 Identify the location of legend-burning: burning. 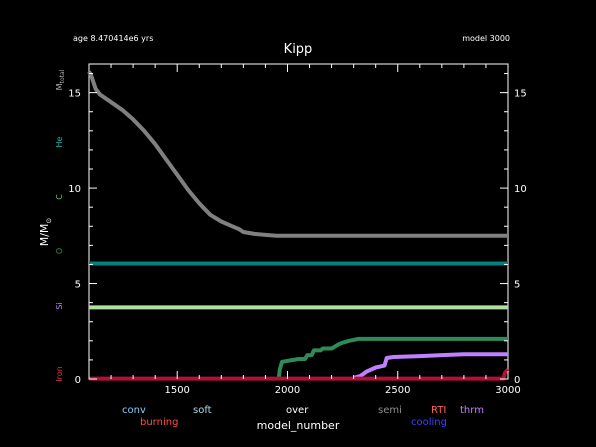
(159, 422).